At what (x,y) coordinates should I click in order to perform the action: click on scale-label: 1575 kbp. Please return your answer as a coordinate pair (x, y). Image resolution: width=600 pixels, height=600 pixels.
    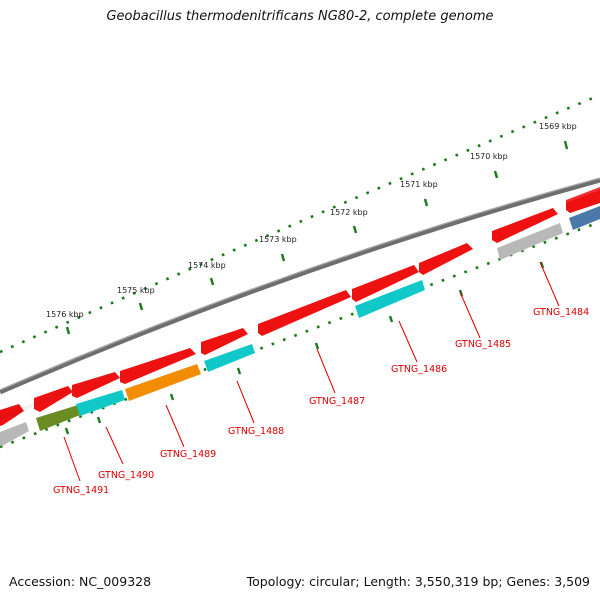
    Looking at the image, I should click on (136, 290).